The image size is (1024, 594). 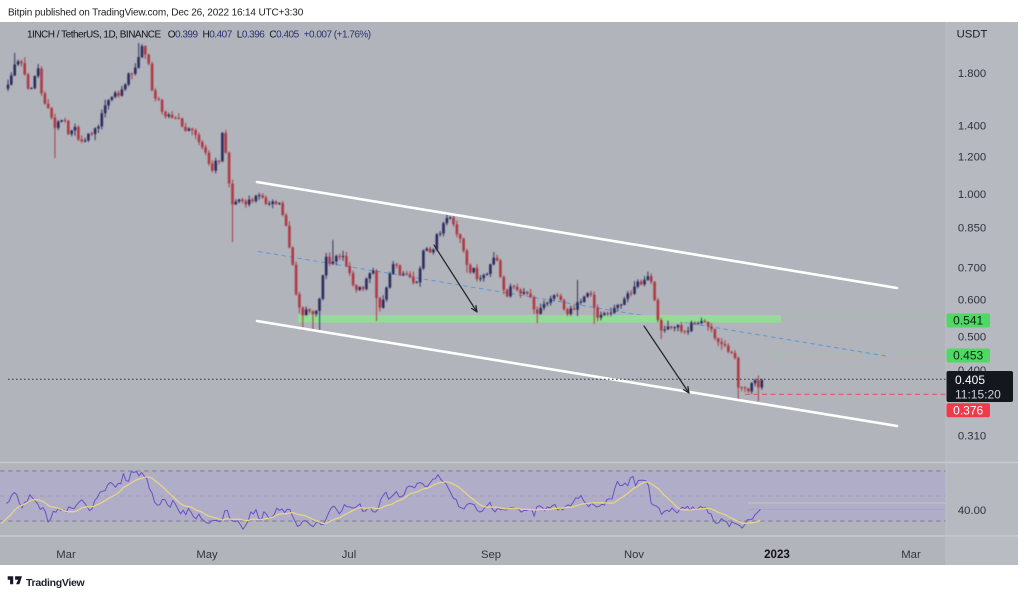 What do you see at coordinates (207, 555) in the screenshot?
I see `svg-text: May` at bounding box center [207, 555].